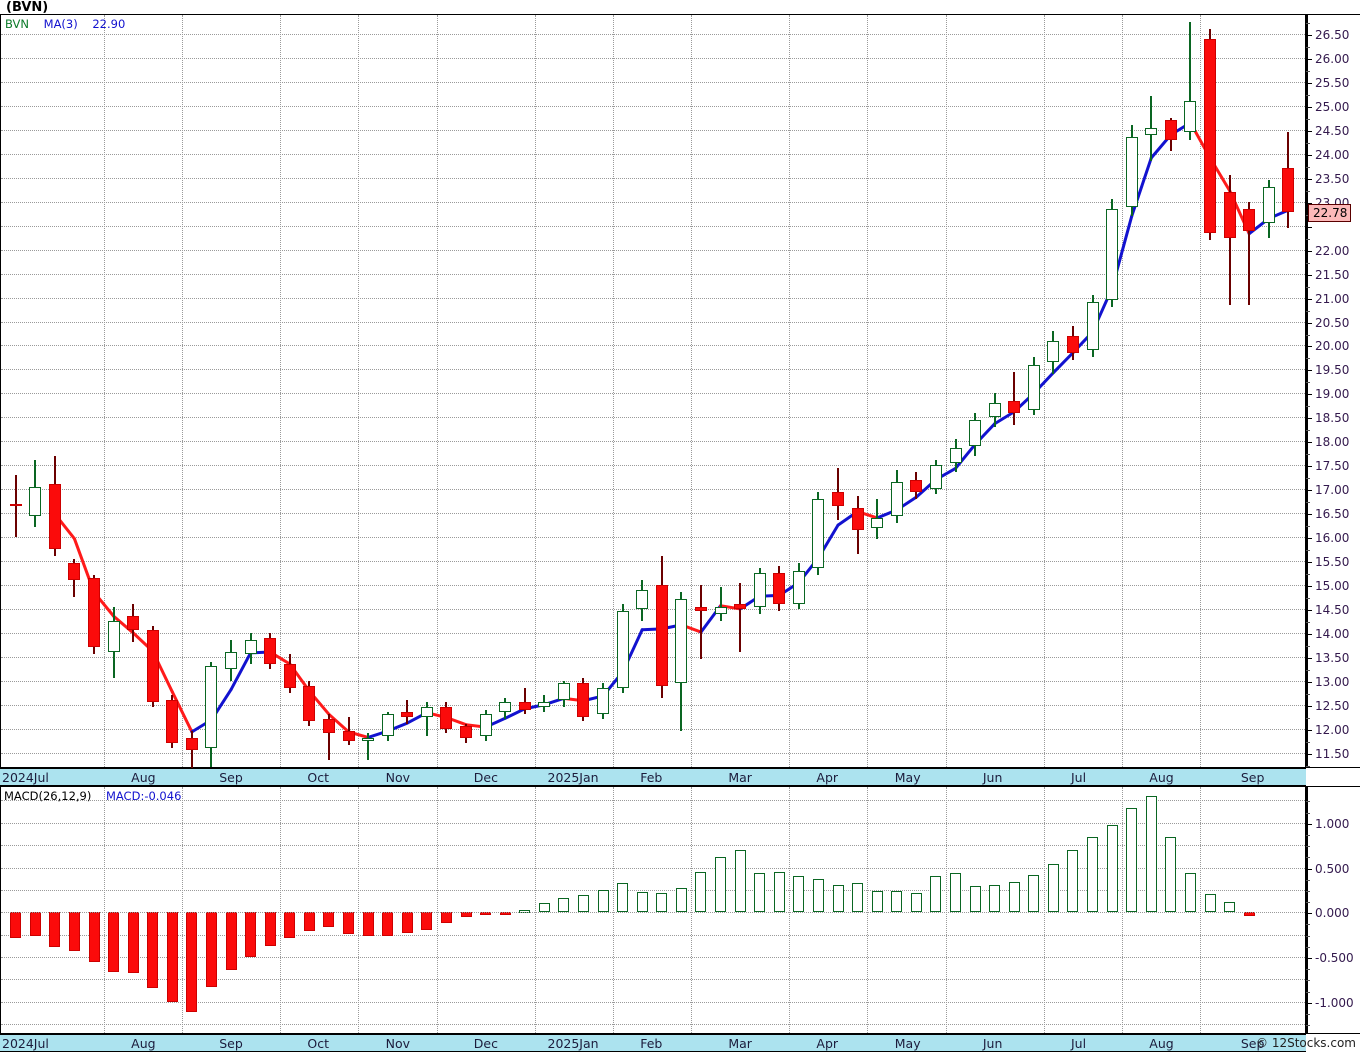  I want to click on x-axis-month-label: Feb, so click(651, 777).